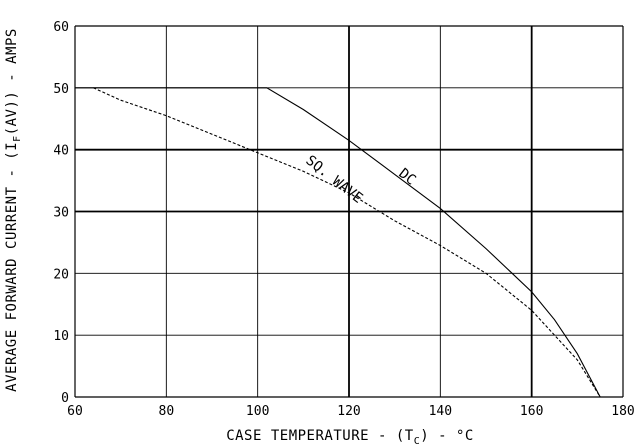 This screenshot has width=644, height=445. I want to click on x-tick-label-80: 80, so click(167, 411).